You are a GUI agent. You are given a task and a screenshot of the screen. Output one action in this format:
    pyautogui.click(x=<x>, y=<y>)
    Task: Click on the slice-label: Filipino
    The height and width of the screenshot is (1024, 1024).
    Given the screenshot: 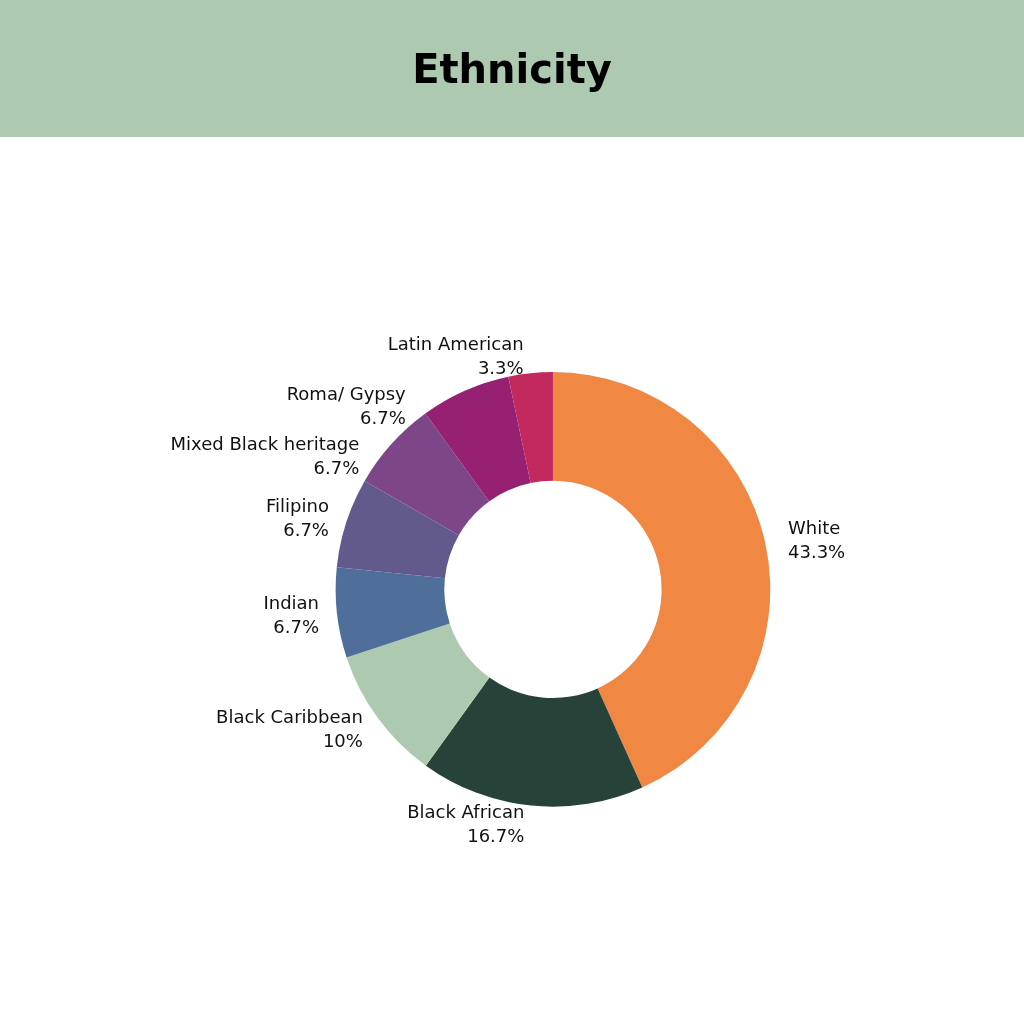 What is the action you would take?
    pyautogui.click(x=297, y=505)
    